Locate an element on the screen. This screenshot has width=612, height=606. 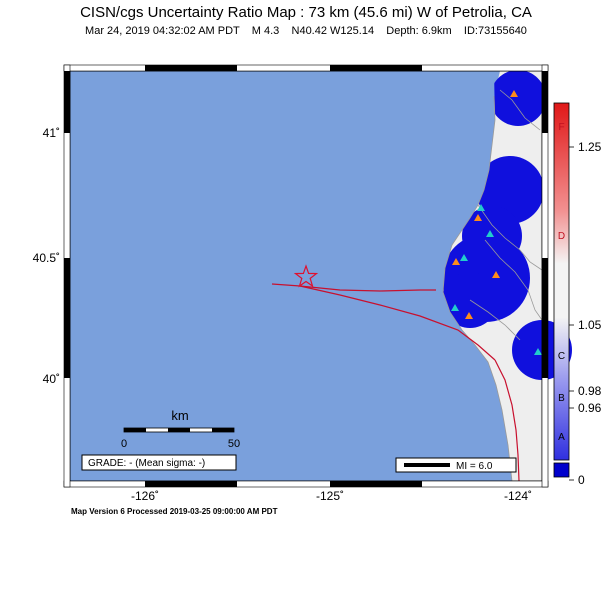
colorbar-letter: D is located at coordinates (561, 236).